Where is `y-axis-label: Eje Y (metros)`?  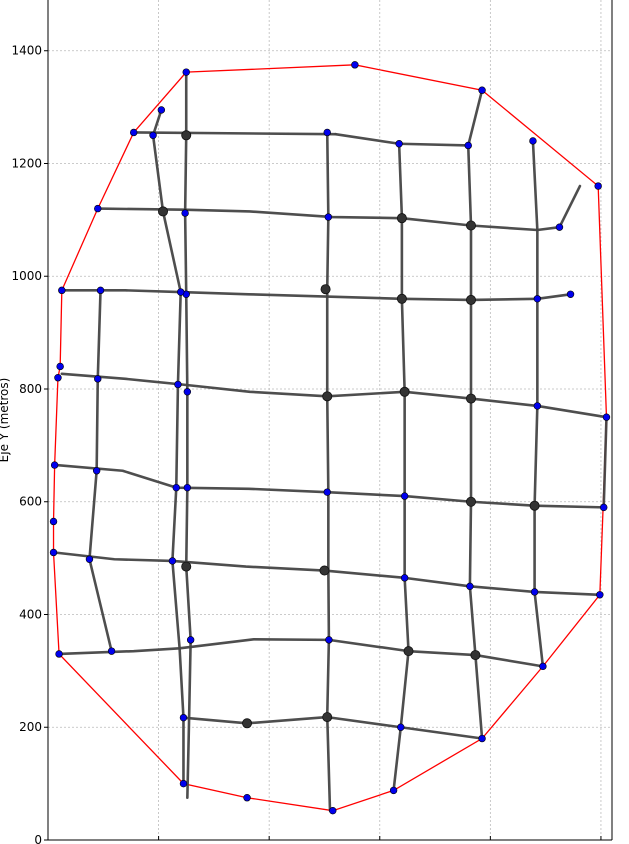 y-axis-label: Eje Y (metros) is located at coordinates (5, 420).